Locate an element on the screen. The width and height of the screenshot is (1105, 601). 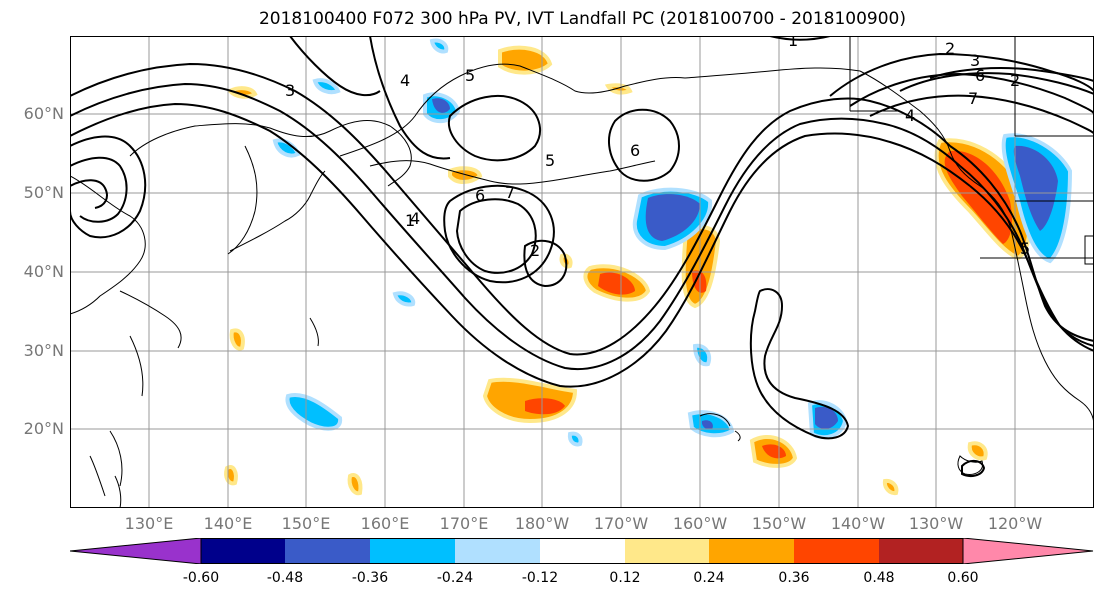
lat-label: 40°N is located at coordinates (43, 271).